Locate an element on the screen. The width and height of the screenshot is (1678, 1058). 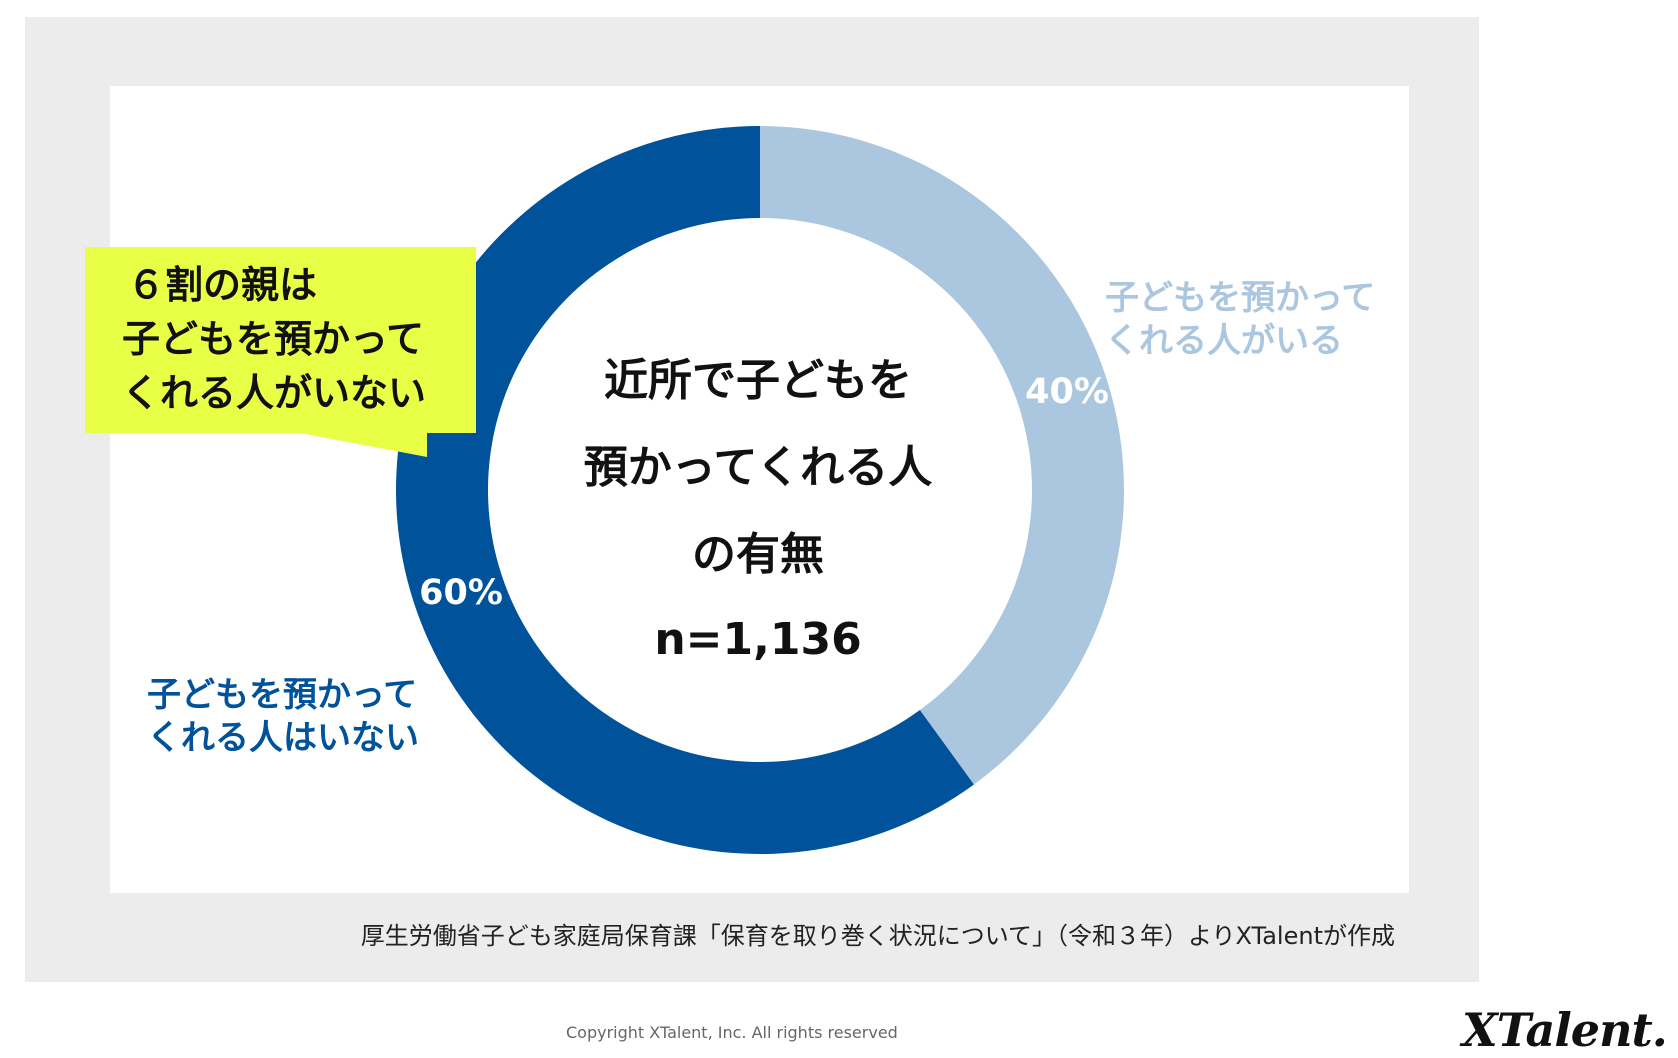
slice-value-label: 60% is located at coordinates (461, 593).